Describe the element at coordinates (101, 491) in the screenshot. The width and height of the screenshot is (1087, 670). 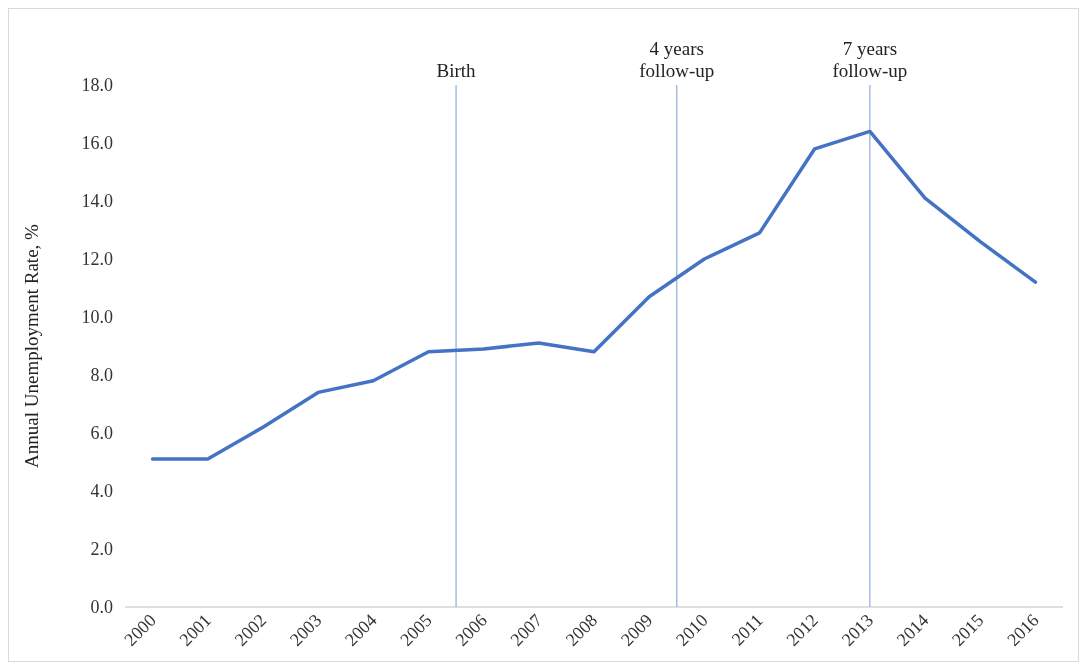
I see `y-tick-label: 4.0` at that location.